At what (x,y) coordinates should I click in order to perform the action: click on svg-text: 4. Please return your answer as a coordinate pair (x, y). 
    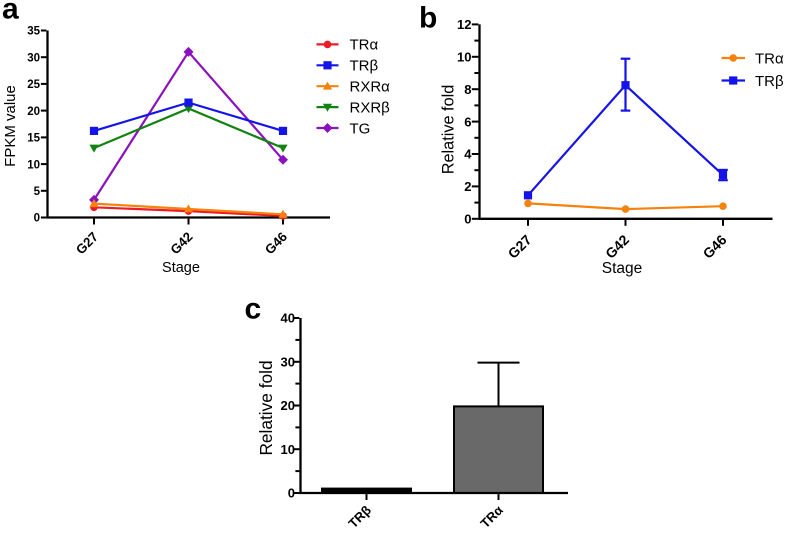
    Looking at the image, I should click on (468, 154).